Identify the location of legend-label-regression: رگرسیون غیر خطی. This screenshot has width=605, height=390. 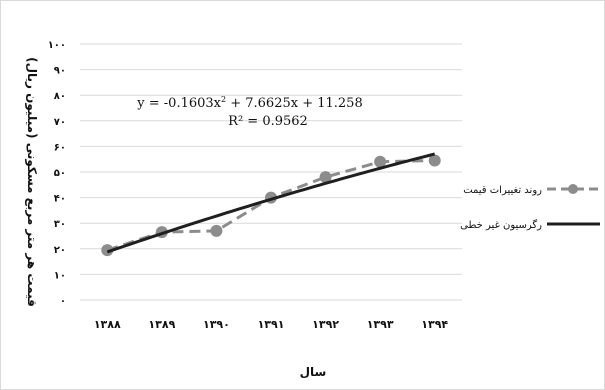
(501, 225).